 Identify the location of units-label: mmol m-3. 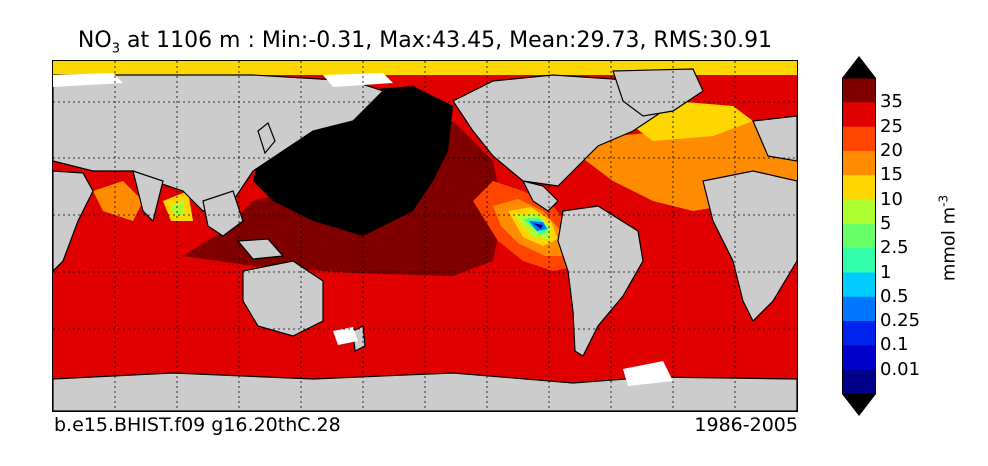
(948, 238).